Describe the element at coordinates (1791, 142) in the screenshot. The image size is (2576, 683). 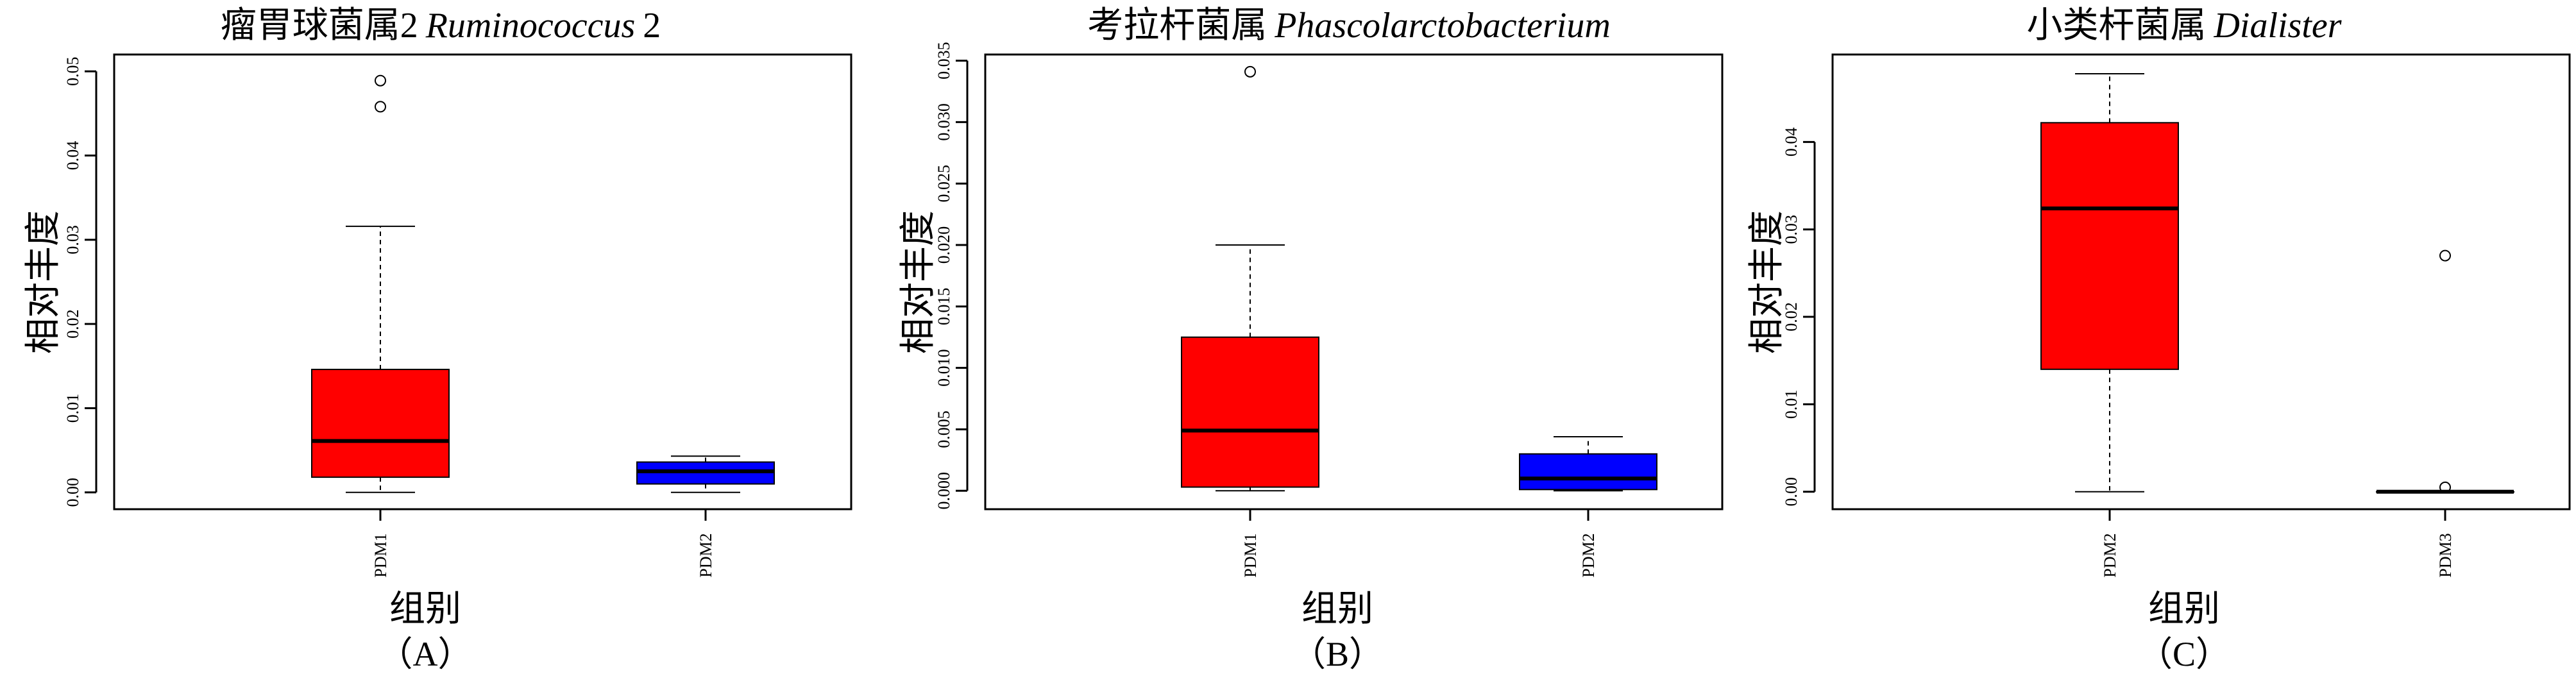
I see `panel-c-y-tick-label: 0.04` at that location.